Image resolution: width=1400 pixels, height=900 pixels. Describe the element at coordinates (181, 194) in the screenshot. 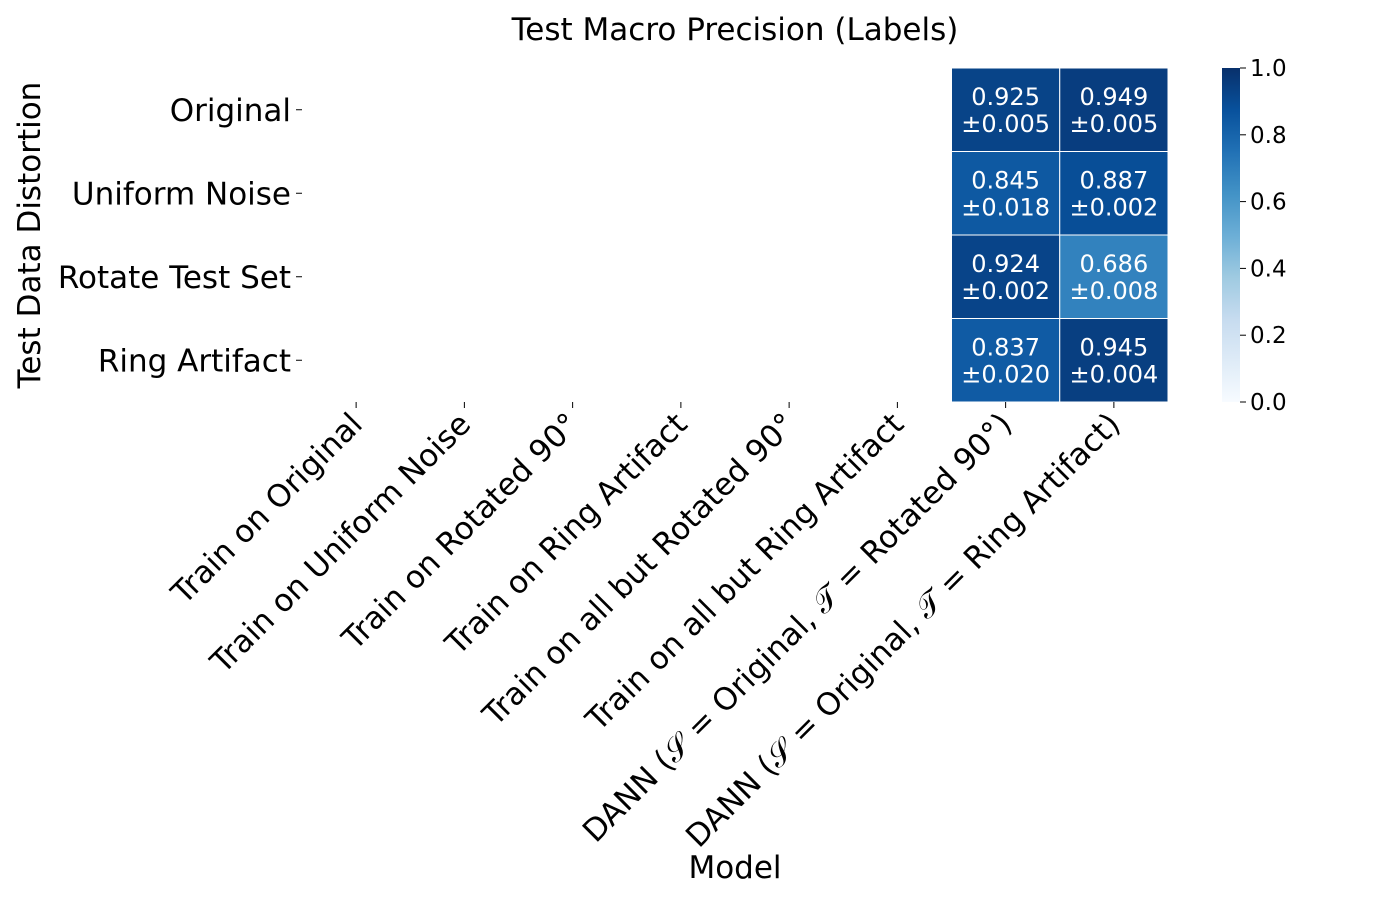

I see `row-label: Uniform Noise` at that location.